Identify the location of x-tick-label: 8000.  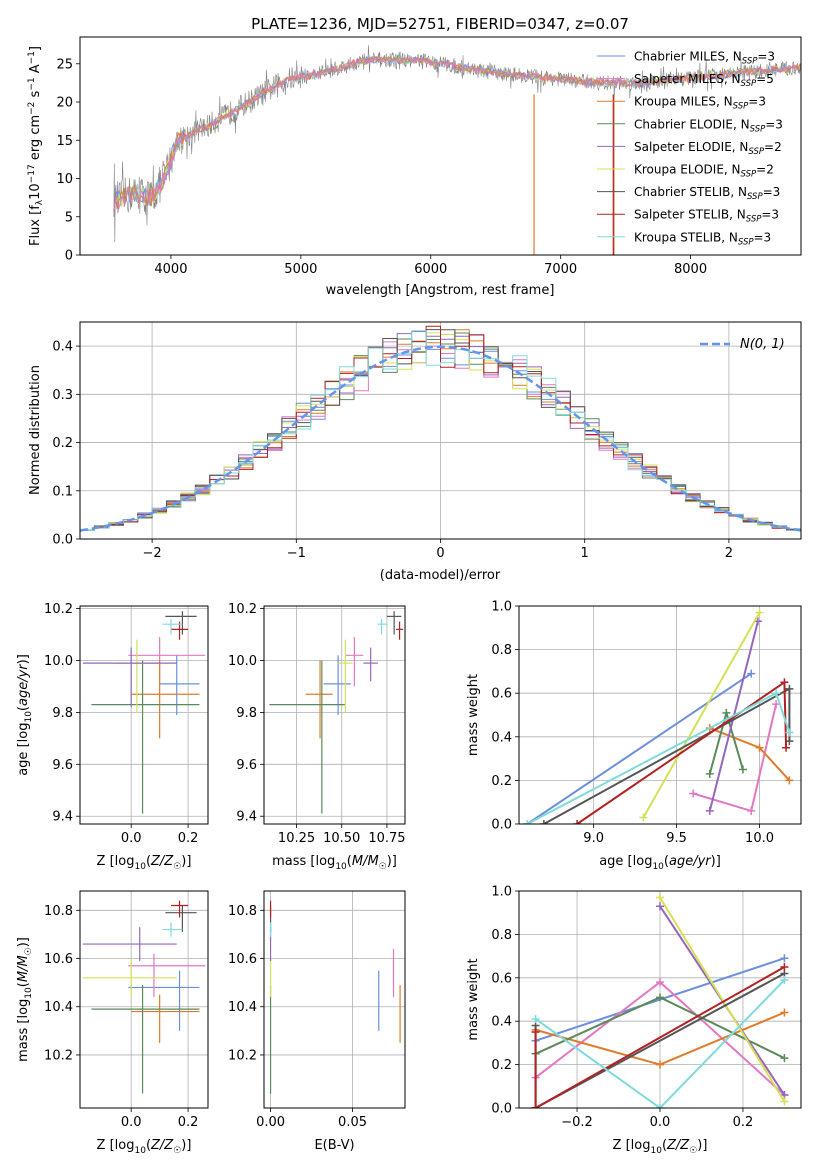
(690, 269).